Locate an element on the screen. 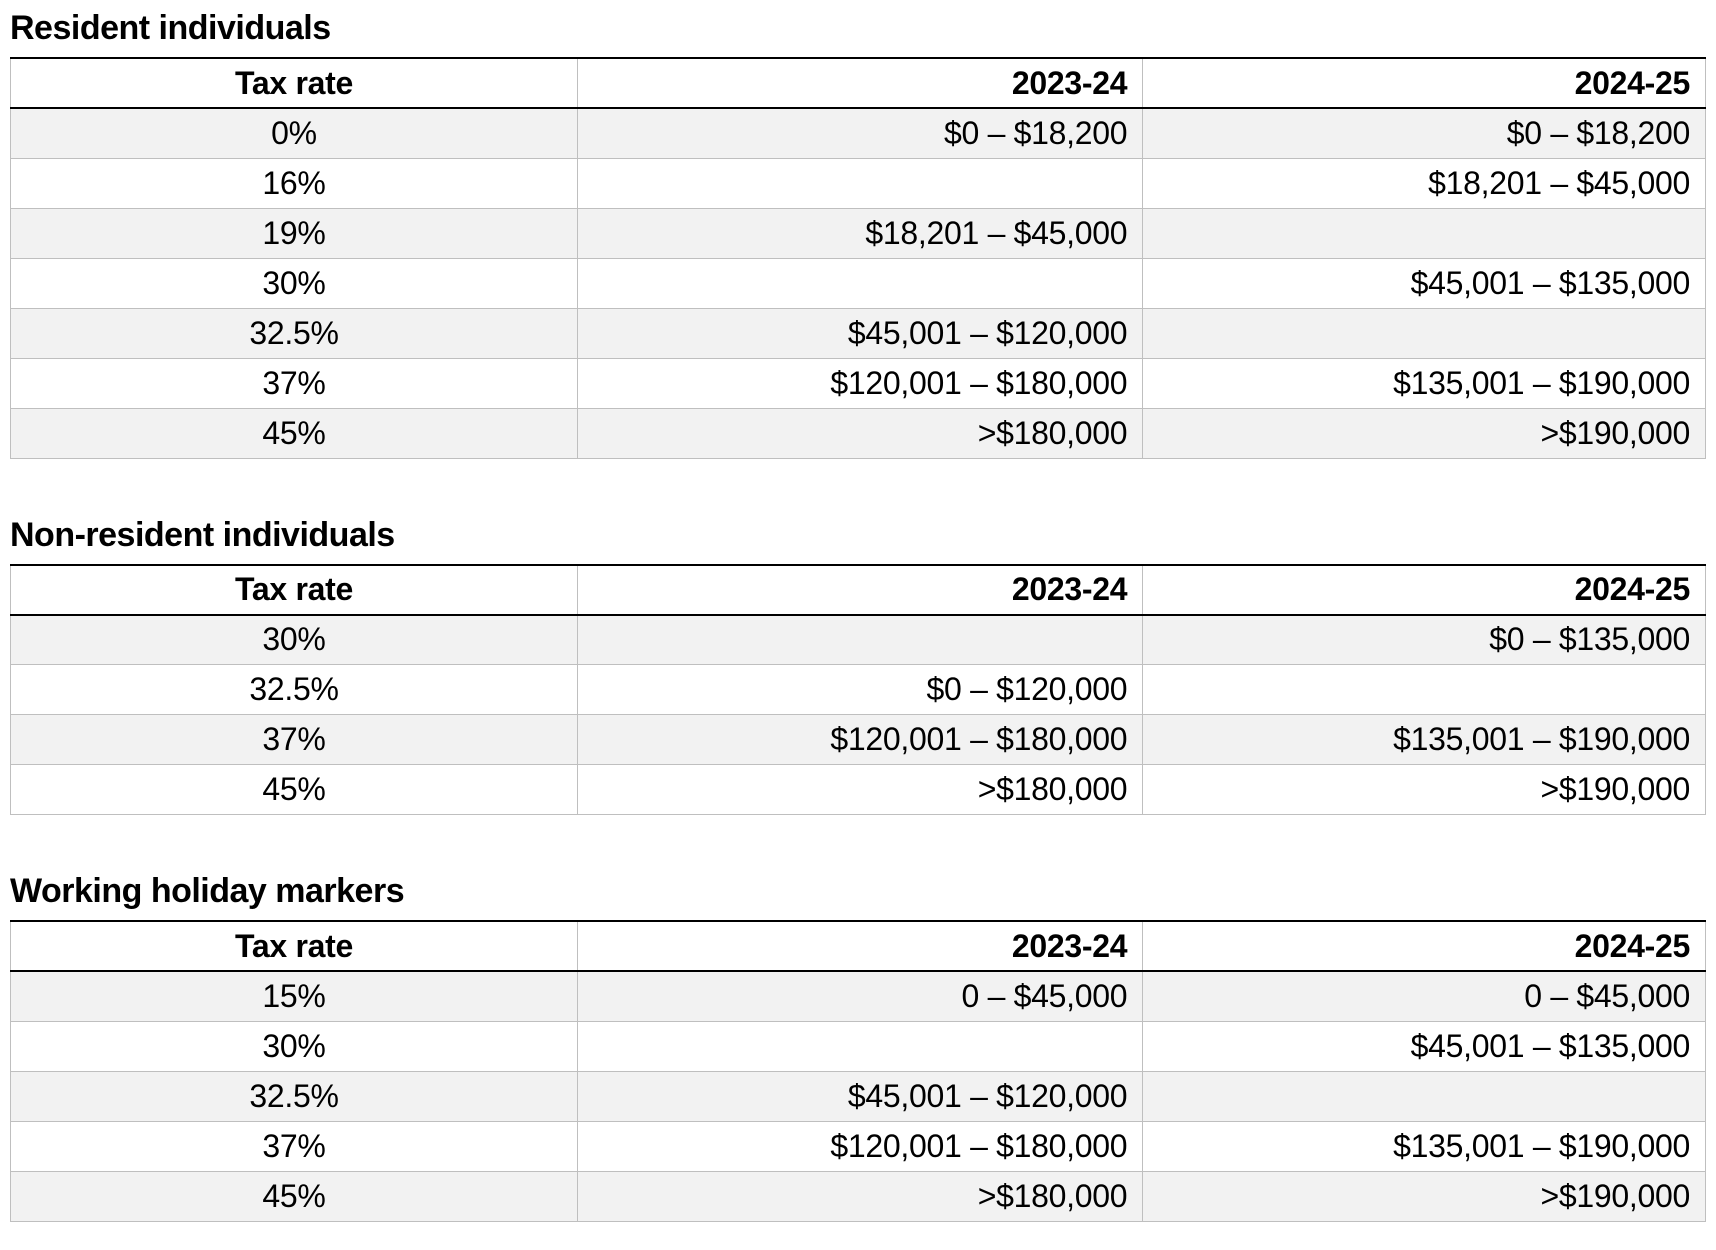 The height and width of the screenshot is (1250, 1716). tax-rate-cell: 0% is located at coordinates (294, 133).